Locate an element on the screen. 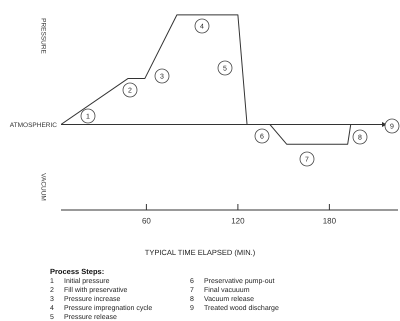 This screenshot has width=400, height=321. x-tick-label: 120 is located at coordinates (238, 221).